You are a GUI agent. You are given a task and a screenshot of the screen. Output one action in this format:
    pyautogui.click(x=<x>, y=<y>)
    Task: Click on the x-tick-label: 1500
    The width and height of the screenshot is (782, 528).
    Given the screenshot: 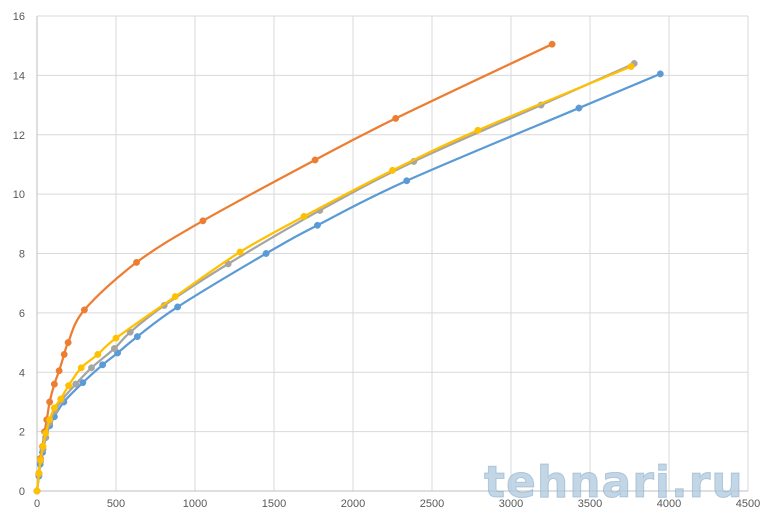 What is the action you would take?
    pyautogui.click(x=274, y=504)
    